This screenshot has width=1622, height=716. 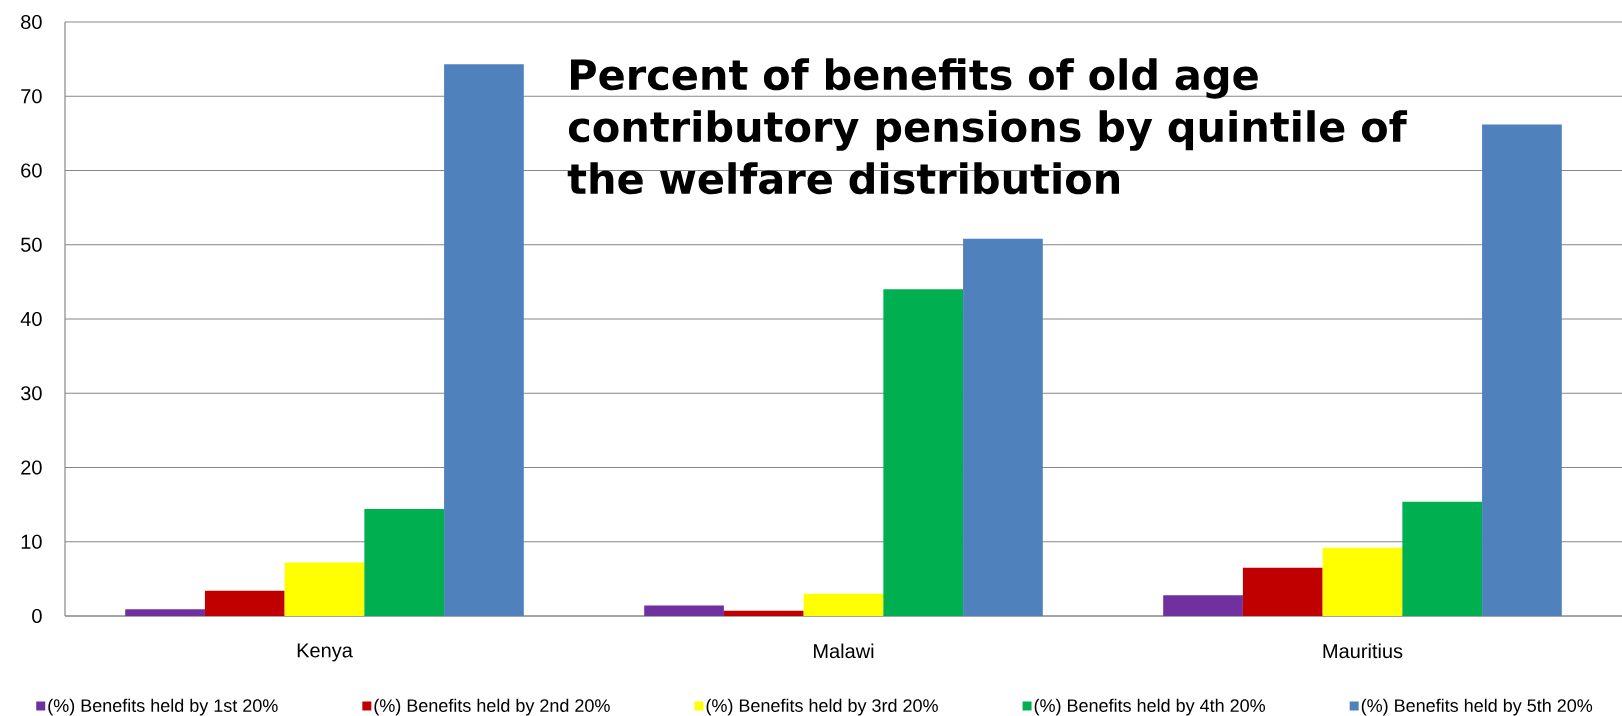 What do you see at coordinates (1150, 707) in the screenshot?
I see `legend-label: (%) Benefits held by 4th 20%` at bounding box center [1150, 707].